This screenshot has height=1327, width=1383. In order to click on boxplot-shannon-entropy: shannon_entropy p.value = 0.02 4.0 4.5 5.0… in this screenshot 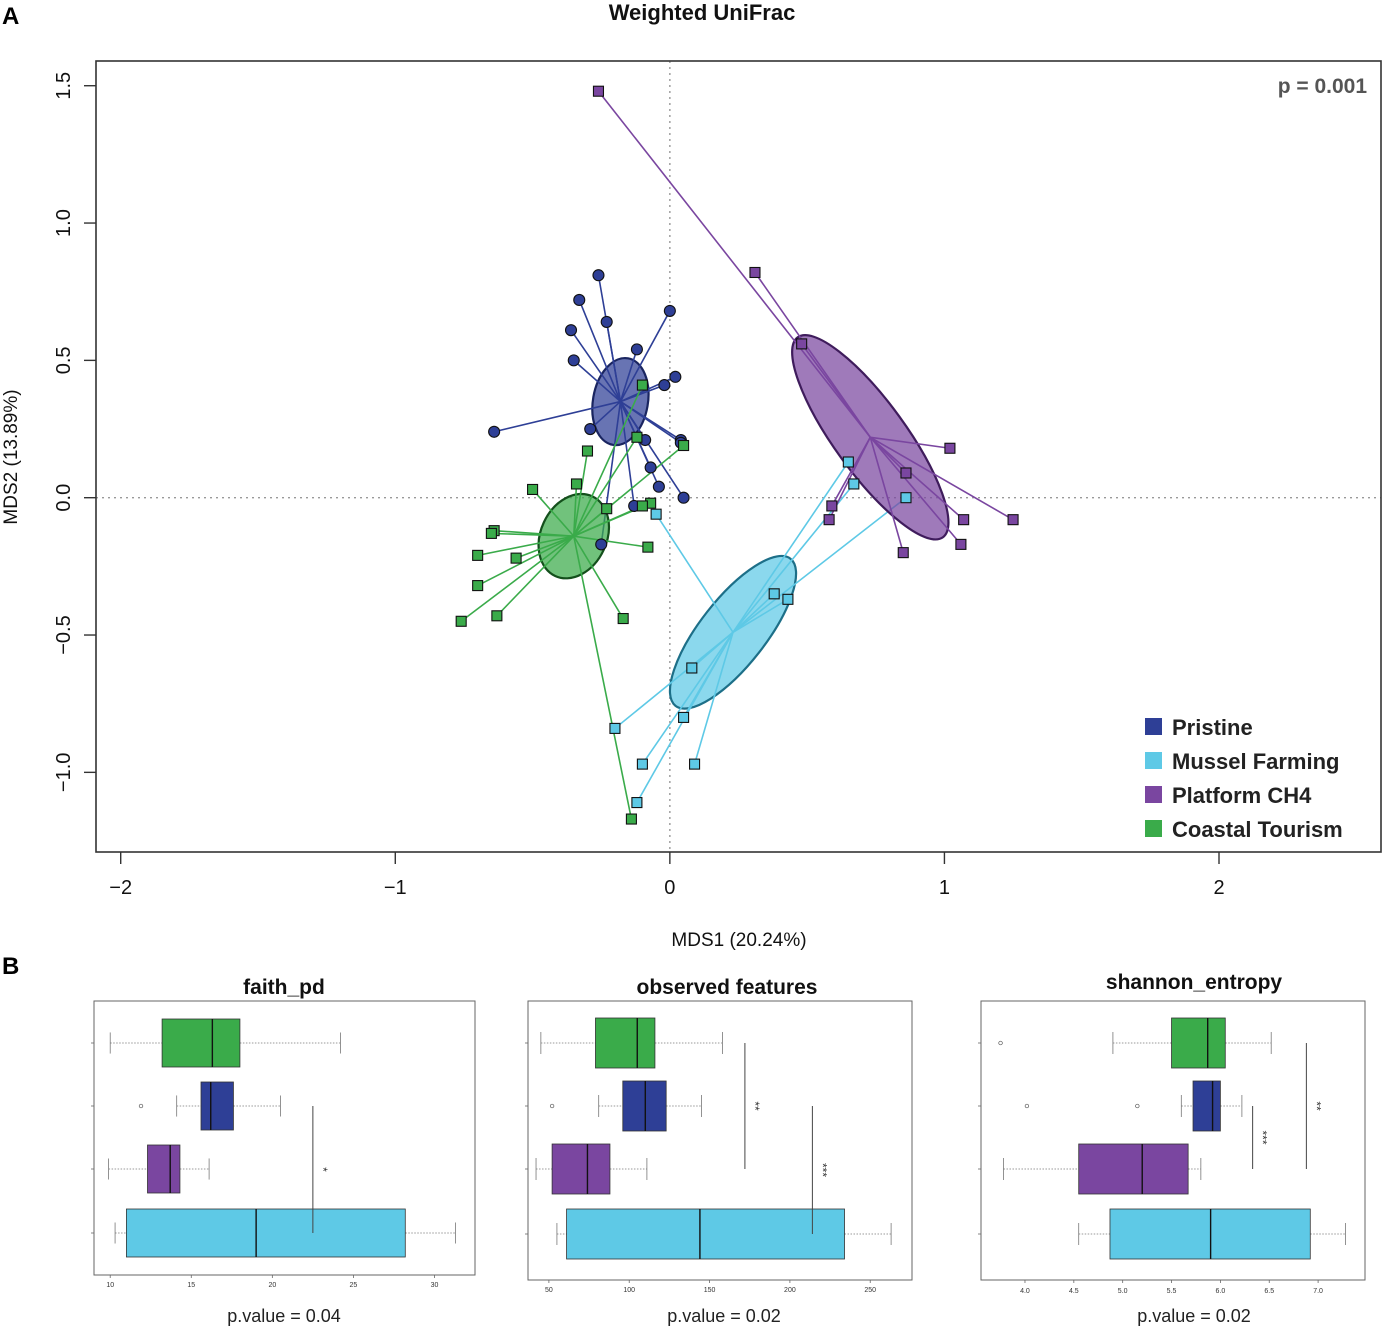, I will do `click(1172, 1148)`.